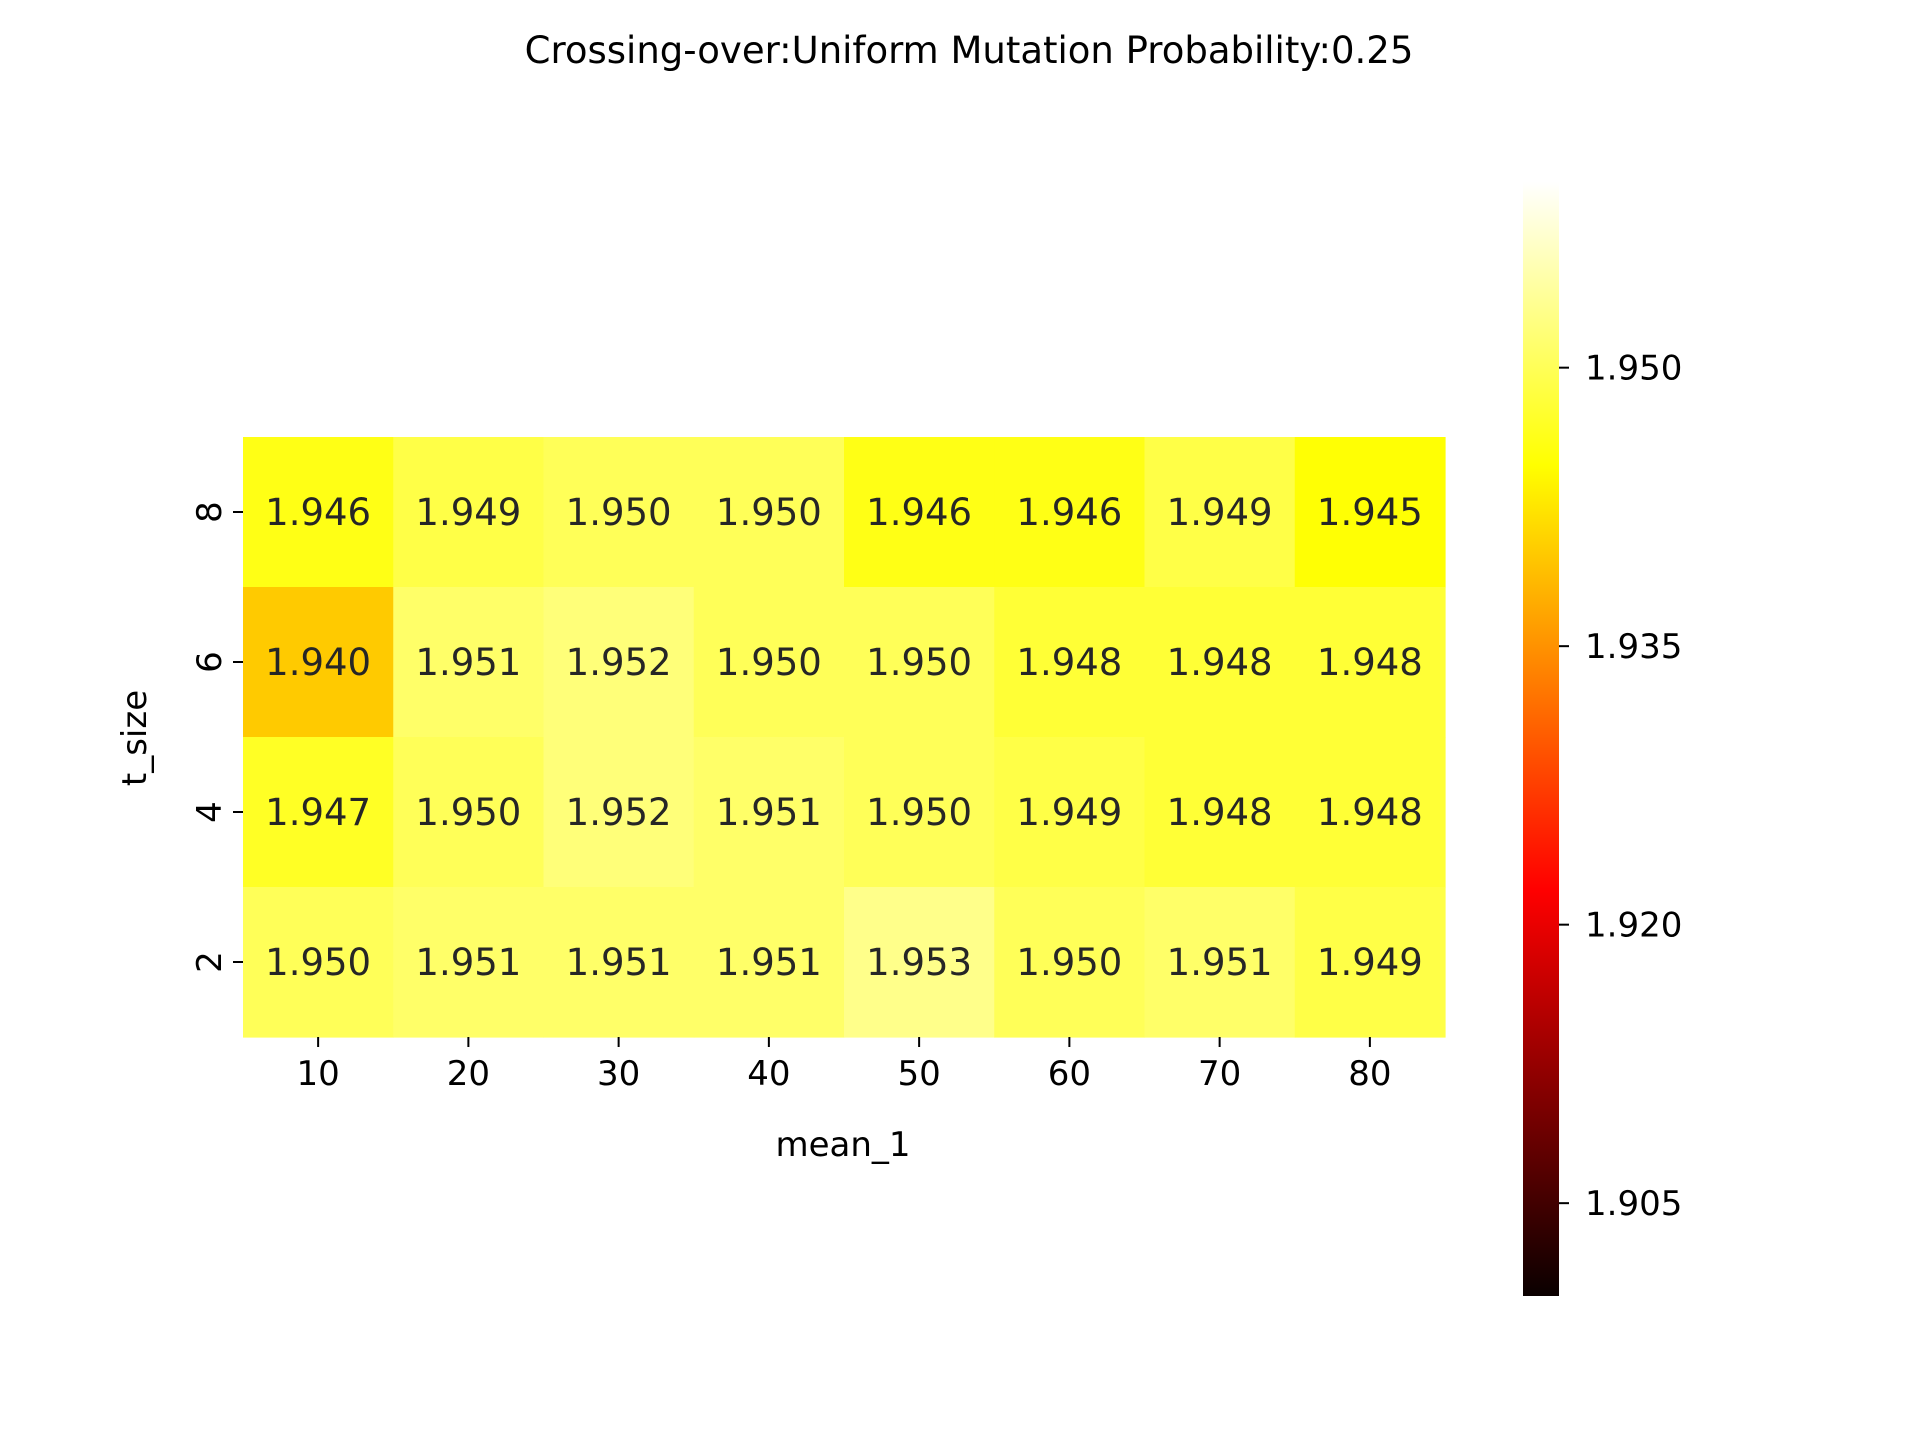  Describe the element at coordinates (1633, 926) in the screenshot. I see `colorbar-tick-label: 1.920` at that location.